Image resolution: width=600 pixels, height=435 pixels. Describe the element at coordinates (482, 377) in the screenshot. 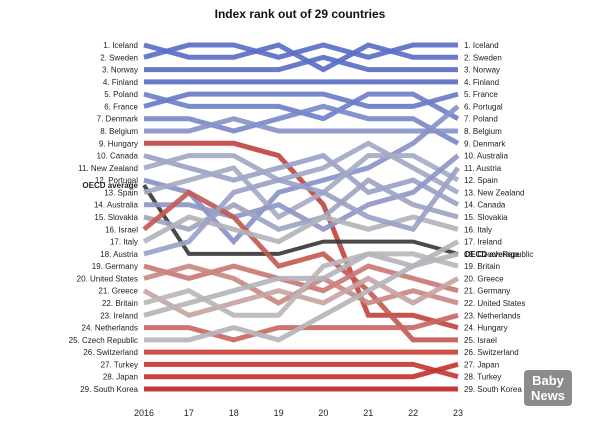

I see `right-label-28: 28. Turkey` at that location.